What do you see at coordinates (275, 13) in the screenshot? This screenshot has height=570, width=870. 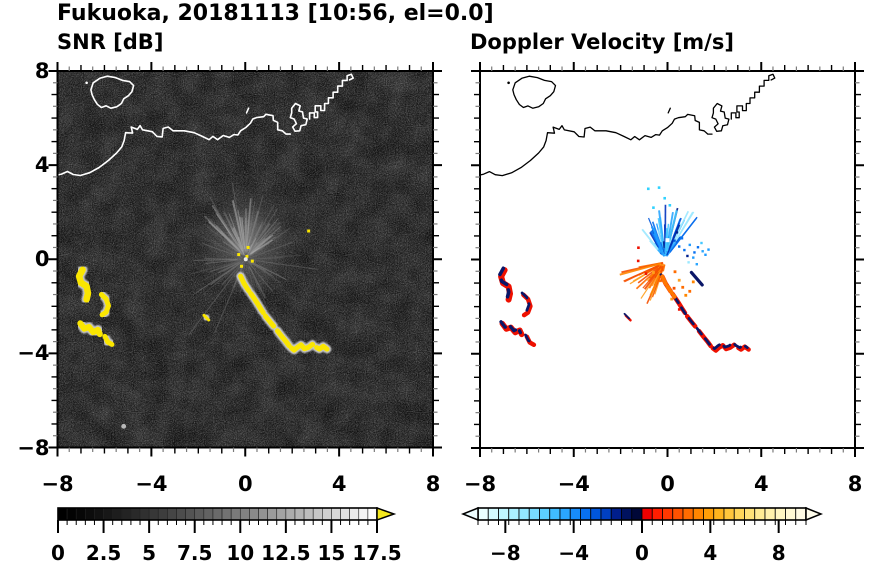 I see `figure-title: Fukuoka, 20181113 [10:56, el=0.0]` at bounding box center [275, 13].